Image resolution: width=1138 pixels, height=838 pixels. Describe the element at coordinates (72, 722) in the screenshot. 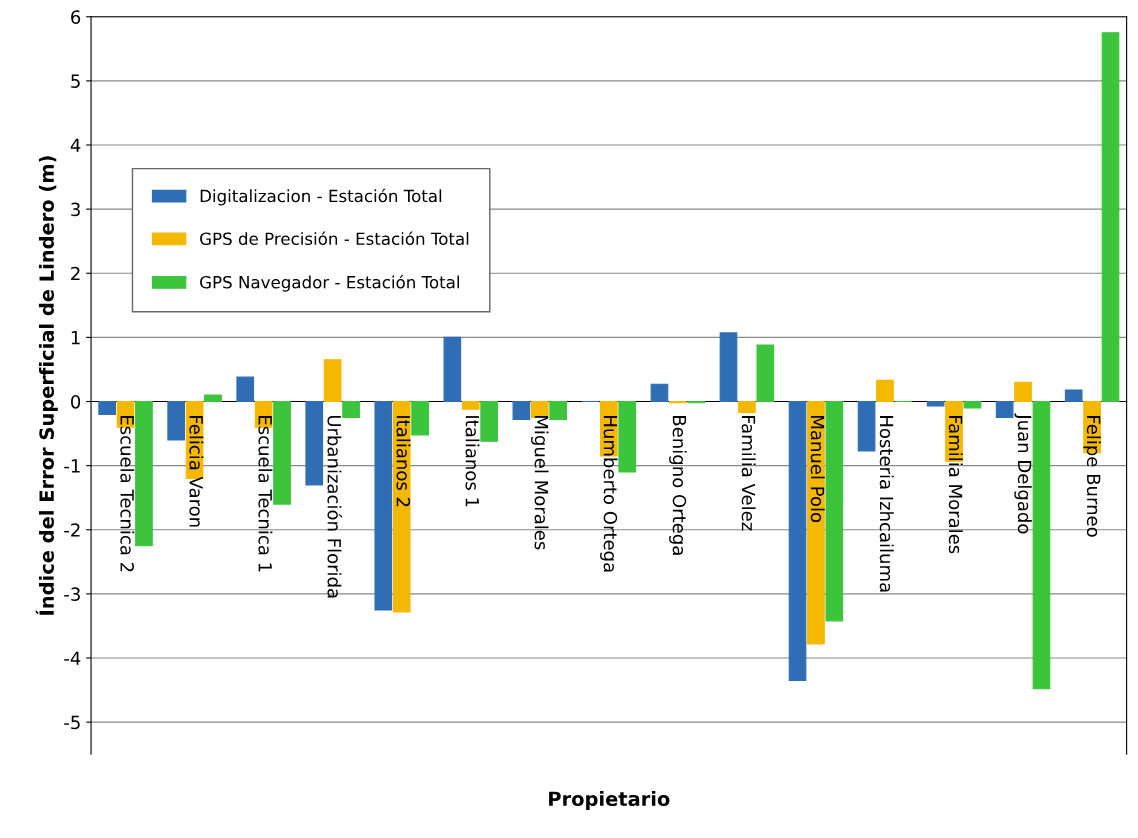

I see `y-tick-label: -5` at that location.